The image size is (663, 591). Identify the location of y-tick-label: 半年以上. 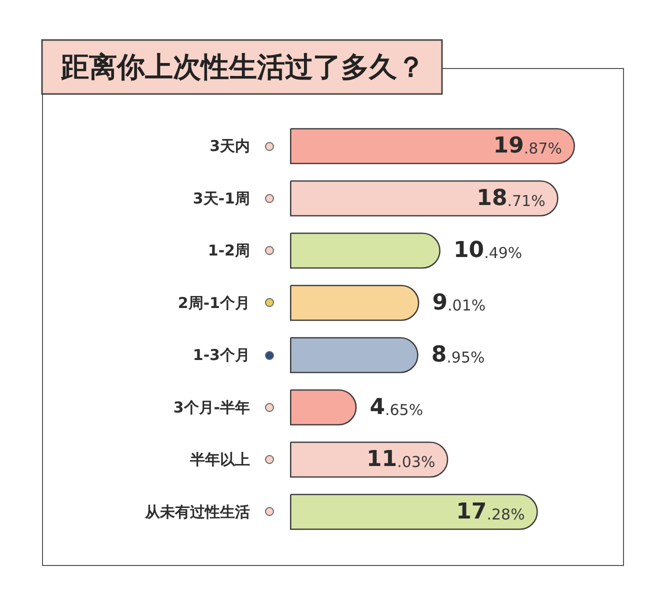
(219, 459).